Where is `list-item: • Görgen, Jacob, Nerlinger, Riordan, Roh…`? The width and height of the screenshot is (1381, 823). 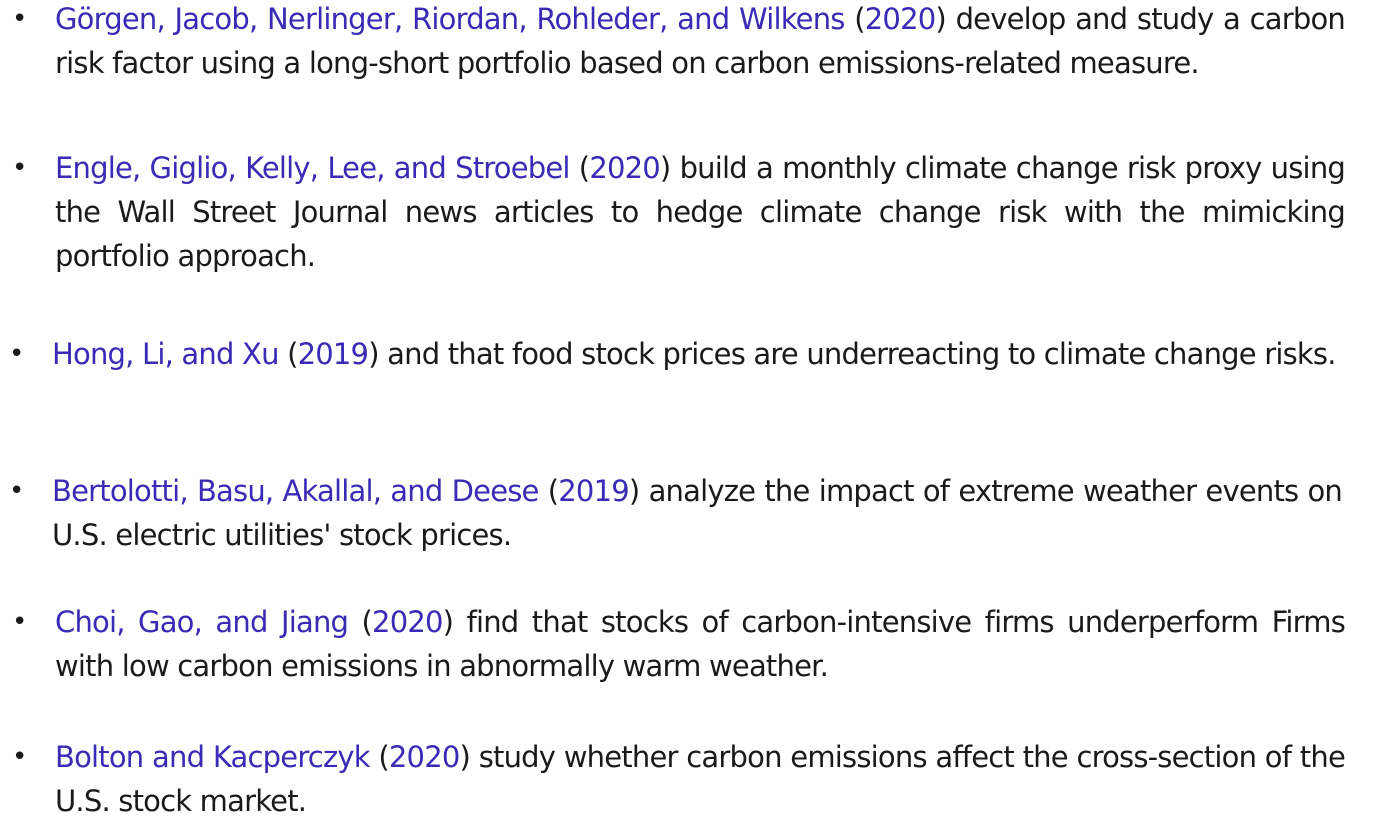 list-item: • Görgen, Jacob, Nerlinger, Riordan, Roh… is located at coordinates (679, 42).